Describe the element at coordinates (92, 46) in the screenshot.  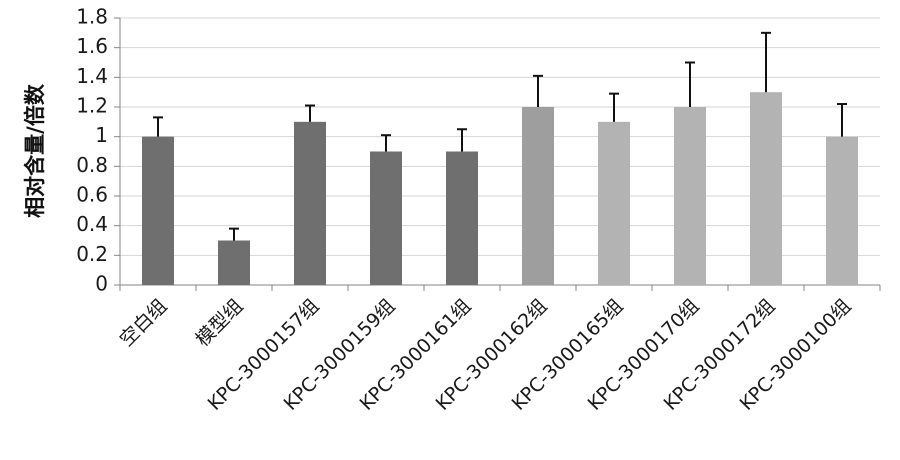
I see `y-tick-label: 1.6` at that location.